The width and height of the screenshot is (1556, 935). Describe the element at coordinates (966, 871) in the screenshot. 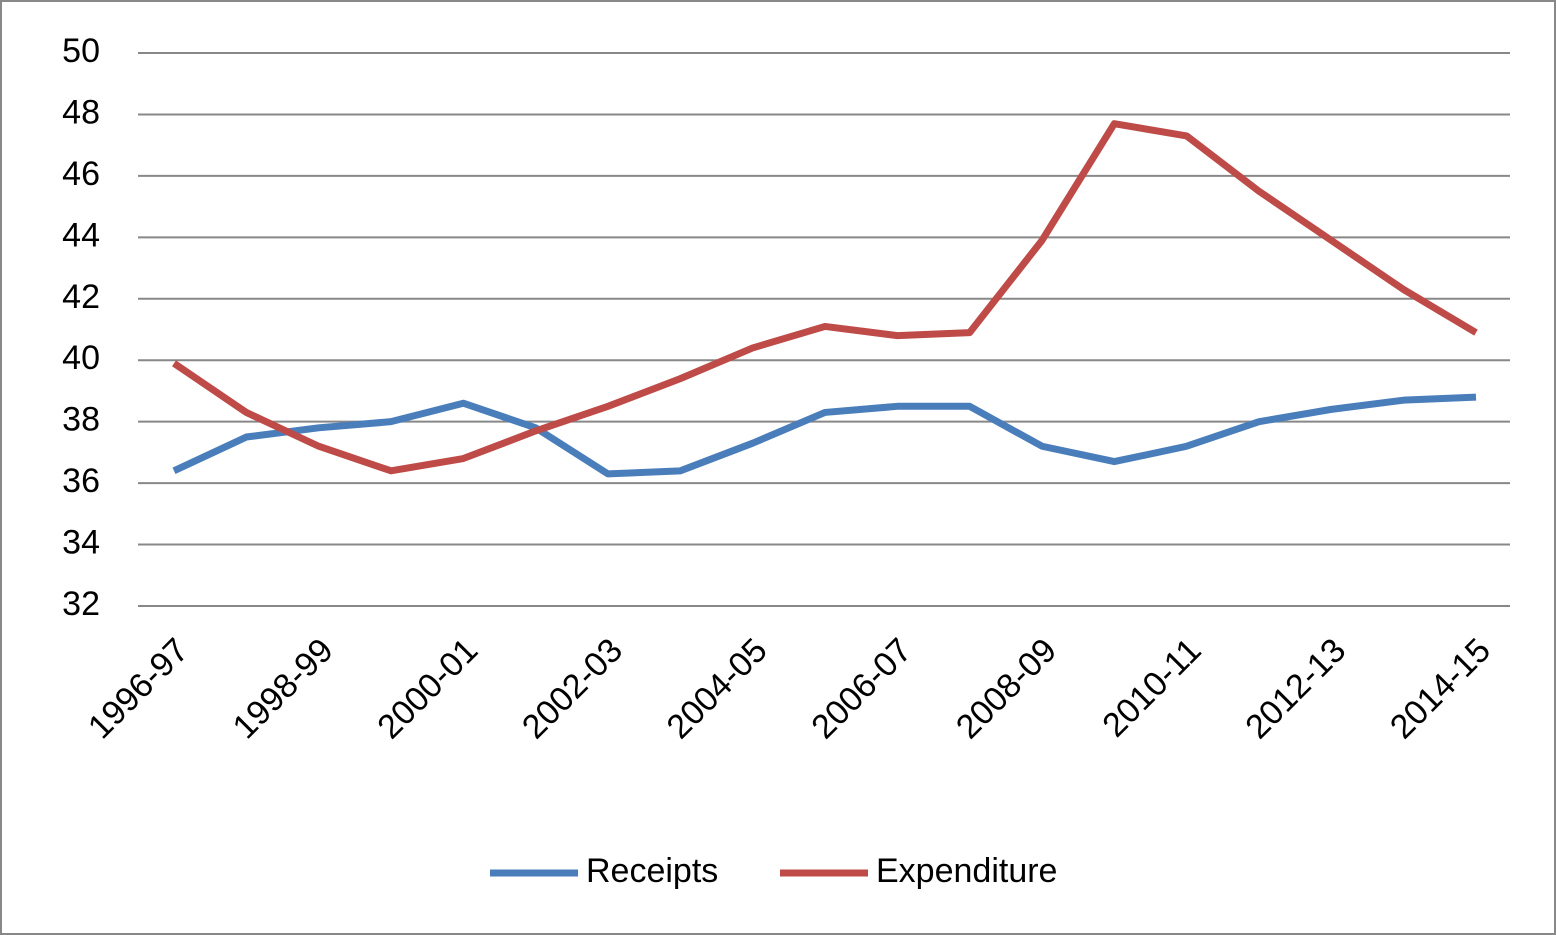

I see `legend-label: Expenditure` at that location.